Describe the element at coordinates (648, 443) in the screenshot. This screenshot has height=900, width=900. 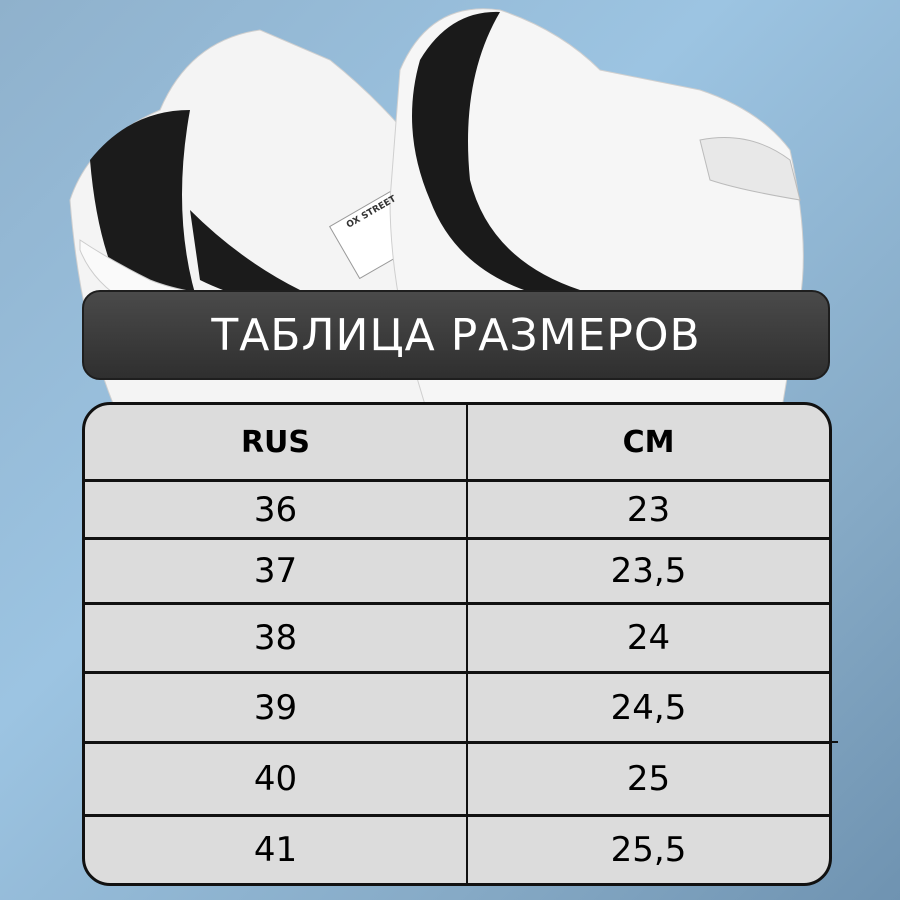
I see `header-cm: CM` at that location.